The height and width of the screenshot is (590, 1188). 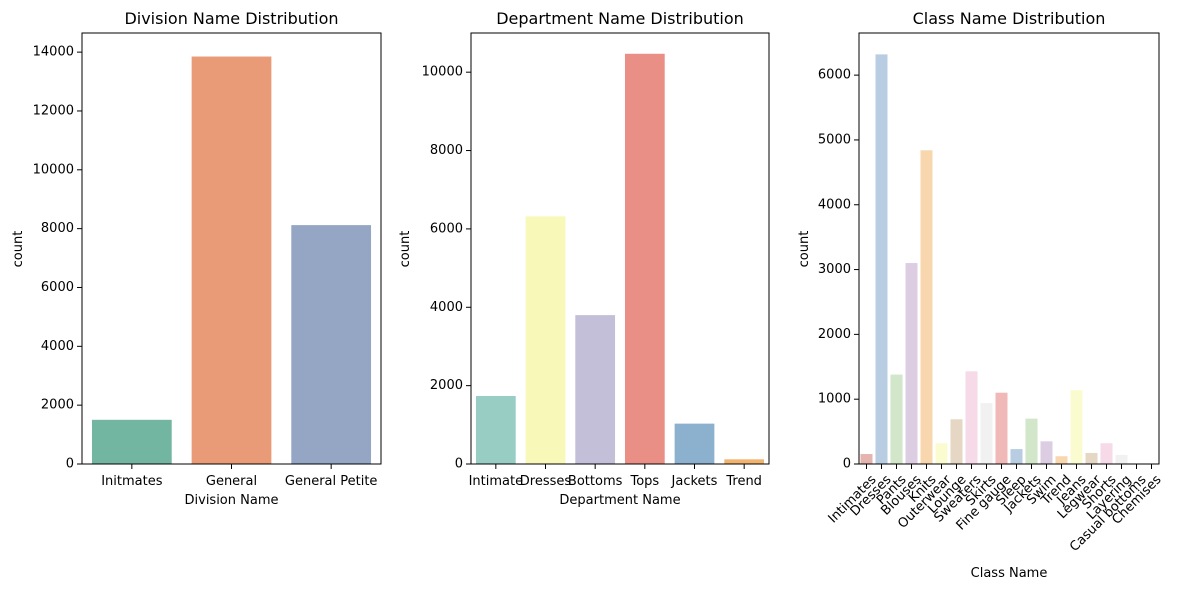 I want to click on division-y-axis-label: count, so click(x=18, y=249).